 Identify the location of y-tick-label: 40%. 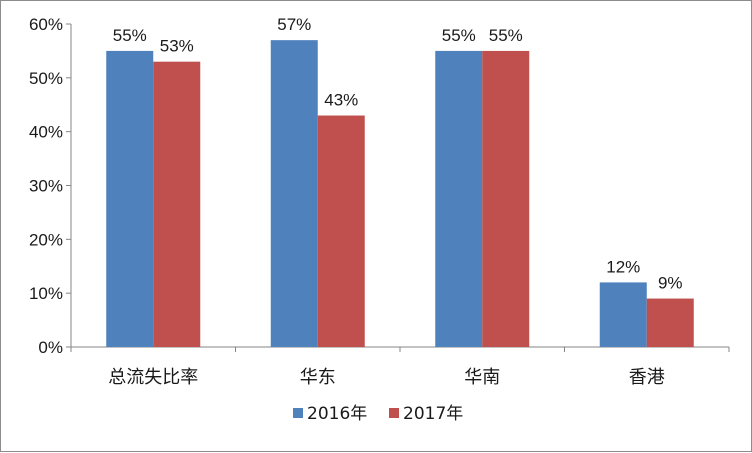
(46, 132).